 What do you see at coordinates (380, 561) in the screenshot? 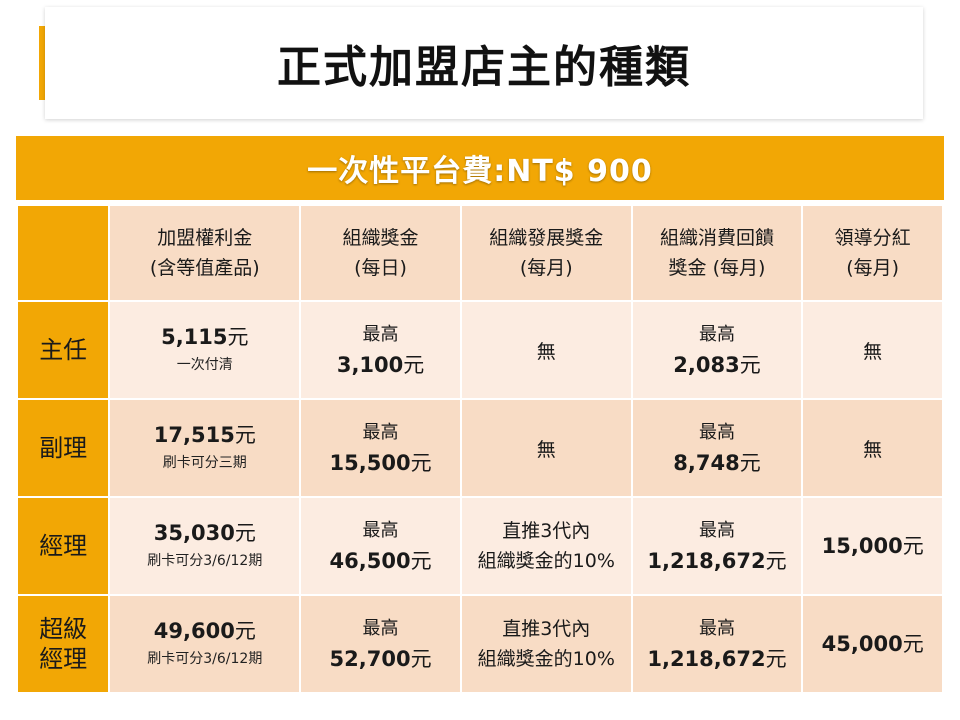
I see `org-bonus-amount: 46,500元` at bounding box center [380, 561].